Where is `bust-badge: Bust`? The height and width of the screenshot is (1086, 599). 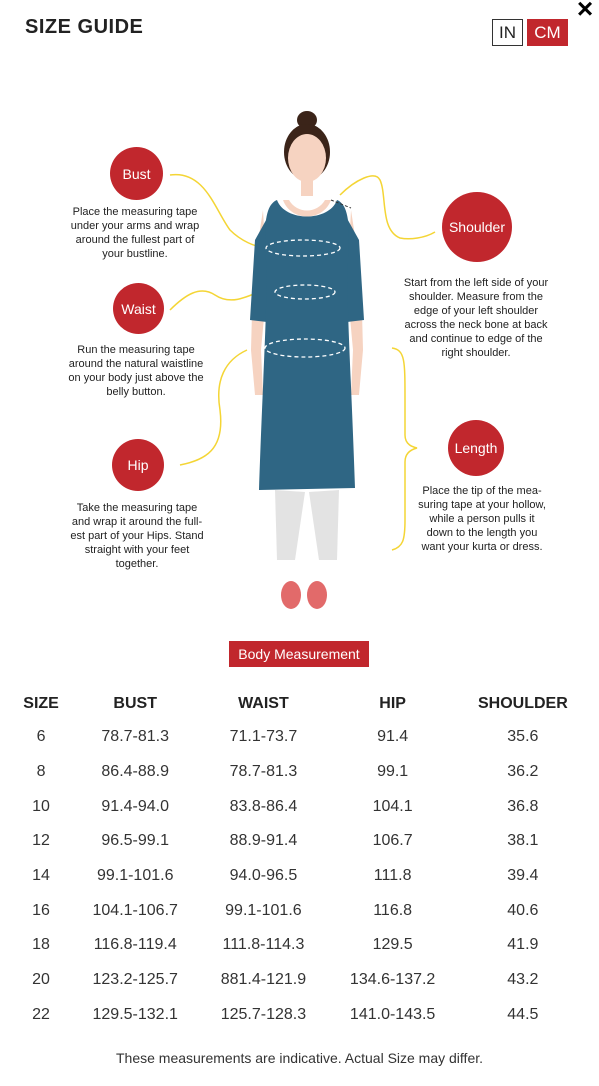 bust-badge: Bust is located at coordinates (136, 173).